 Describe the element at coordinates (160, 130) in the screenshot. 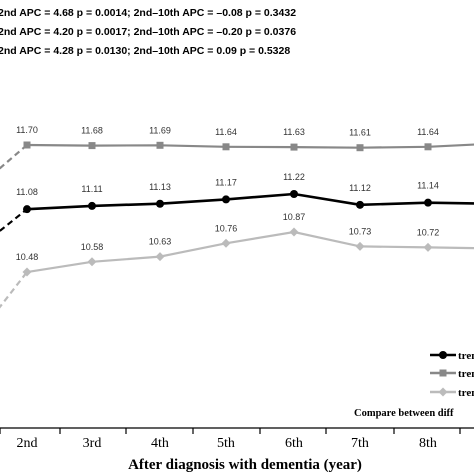

I see `series-0-data-label: 11.69` at that location.